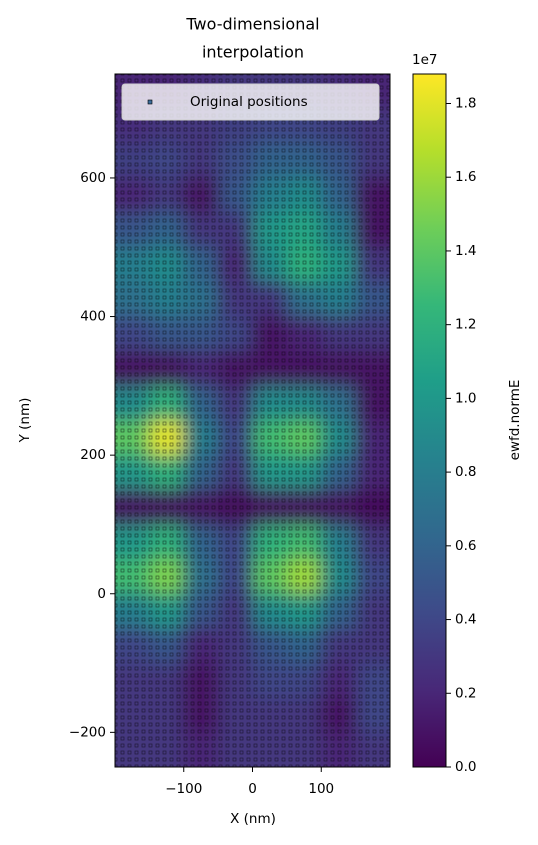 The image size is (538, 845). What do you see at coordinates (465, 103) in the screenshot?
I see `colorbar-tick-label: 1.8` at bounding box center [465, 103].